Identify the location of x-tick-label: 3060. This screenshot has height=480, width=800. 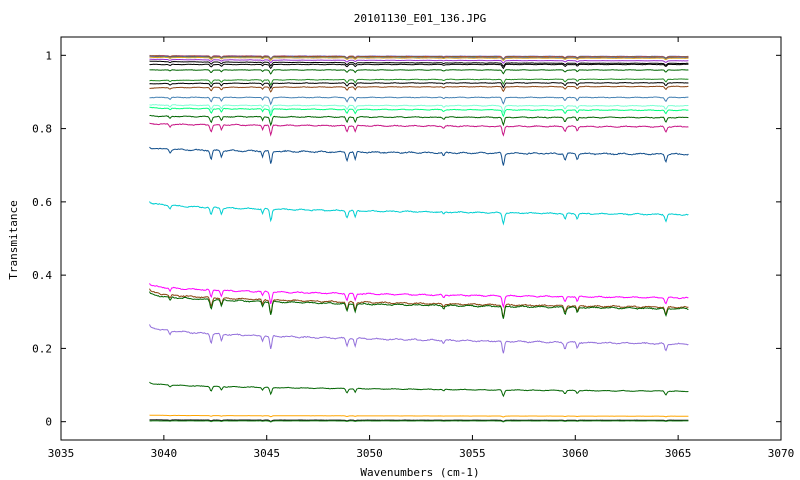
(575, 453).